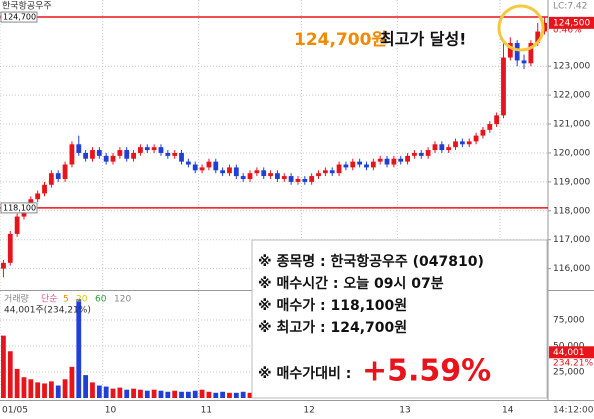  I want to click on change-label: 0.46%, so click(567, 31).